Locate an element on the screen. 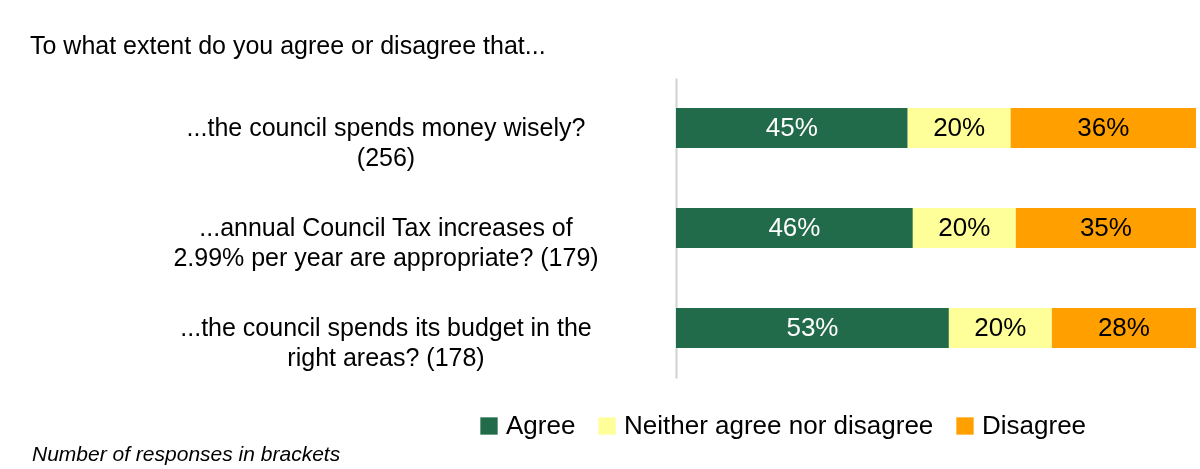  y-tick-label: ...the council spends its budget in the right areas? (178) is located at coordinates (386, 342).